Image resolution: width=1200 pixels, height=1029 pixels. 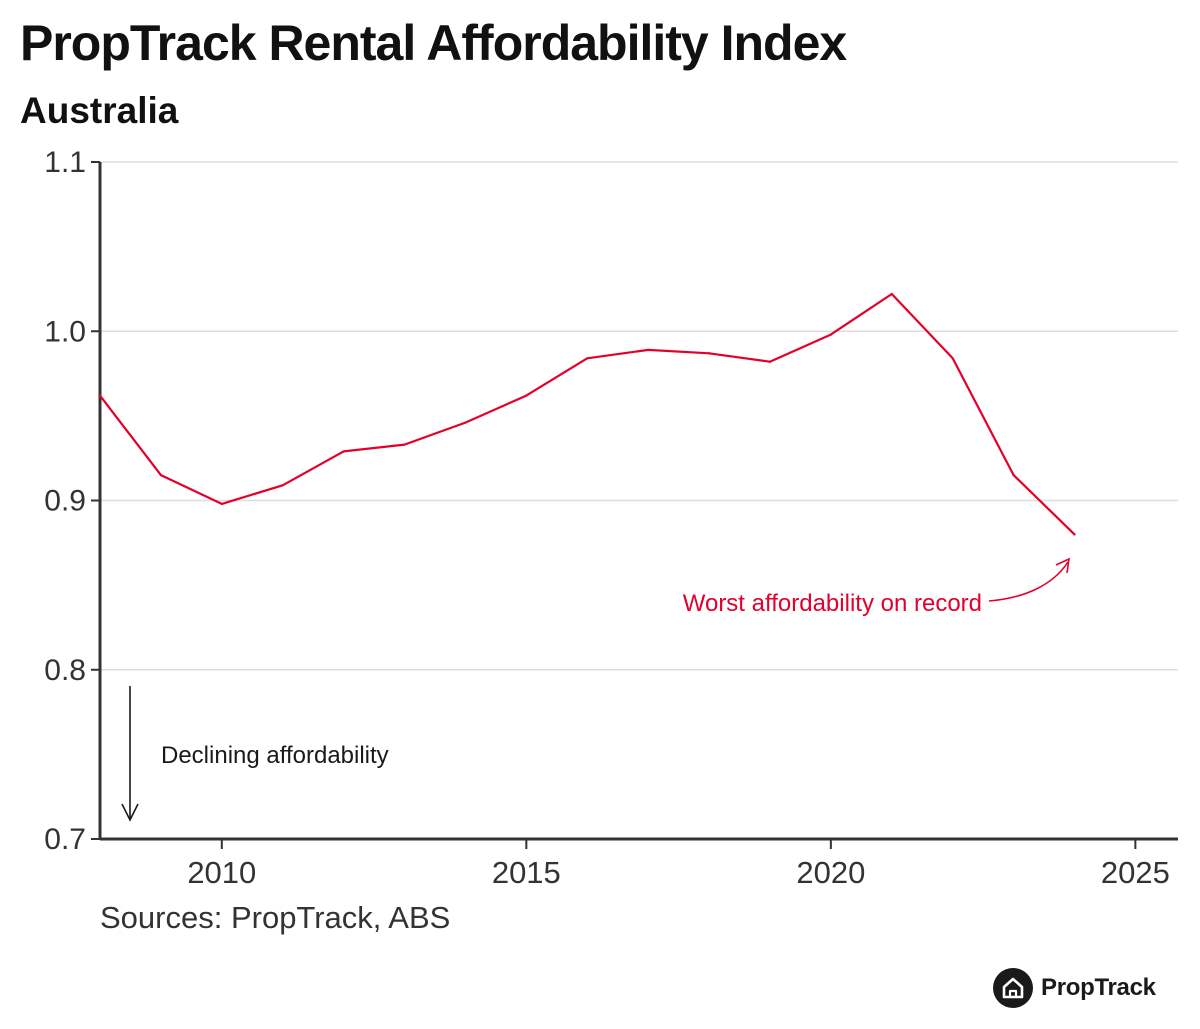 What do you see at coordinates (1098, 987) in the screenshot?
I see `logo-text: PropTrack` at bounding box center [1098, 987].